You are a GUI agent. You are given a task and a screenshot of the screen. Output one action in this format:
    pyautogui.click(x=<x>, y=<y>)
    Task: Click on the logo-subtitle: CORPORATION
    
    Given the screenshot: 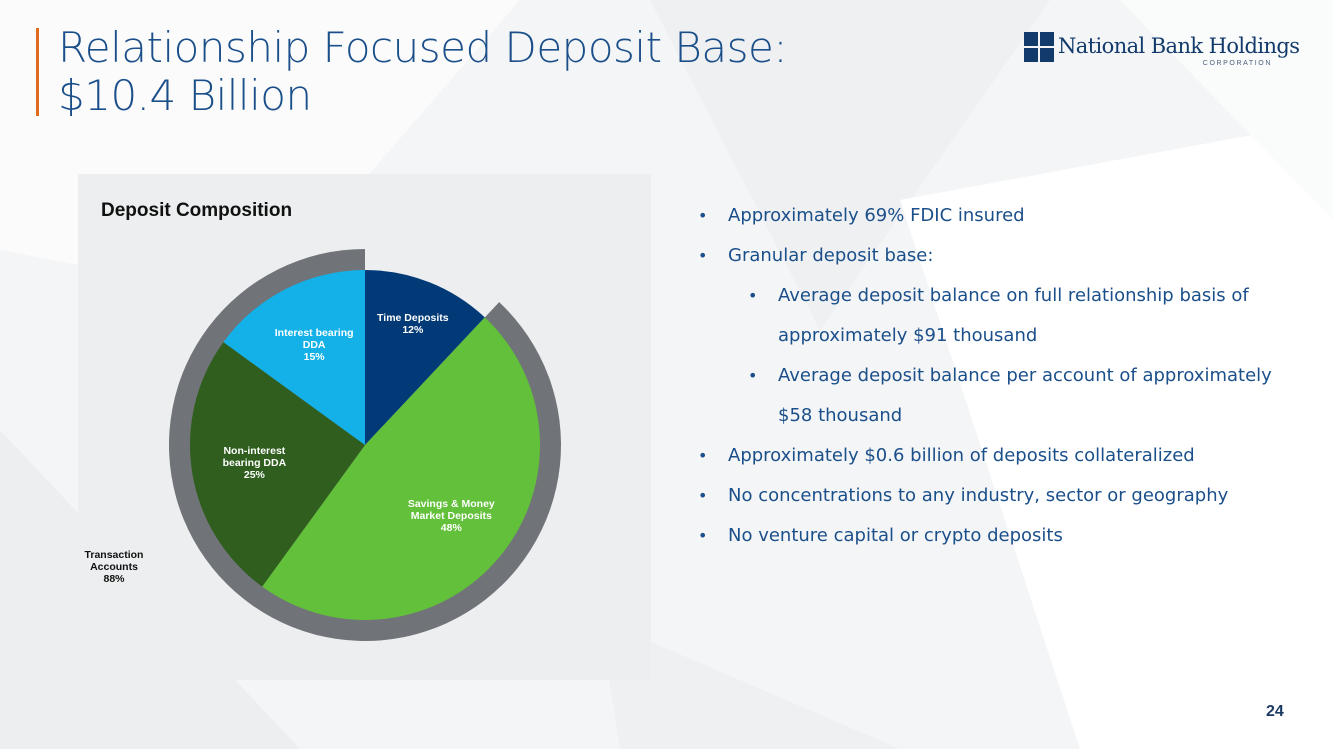 What is the action you would take?
    pyautogui.click(x=1237, y=63)
    